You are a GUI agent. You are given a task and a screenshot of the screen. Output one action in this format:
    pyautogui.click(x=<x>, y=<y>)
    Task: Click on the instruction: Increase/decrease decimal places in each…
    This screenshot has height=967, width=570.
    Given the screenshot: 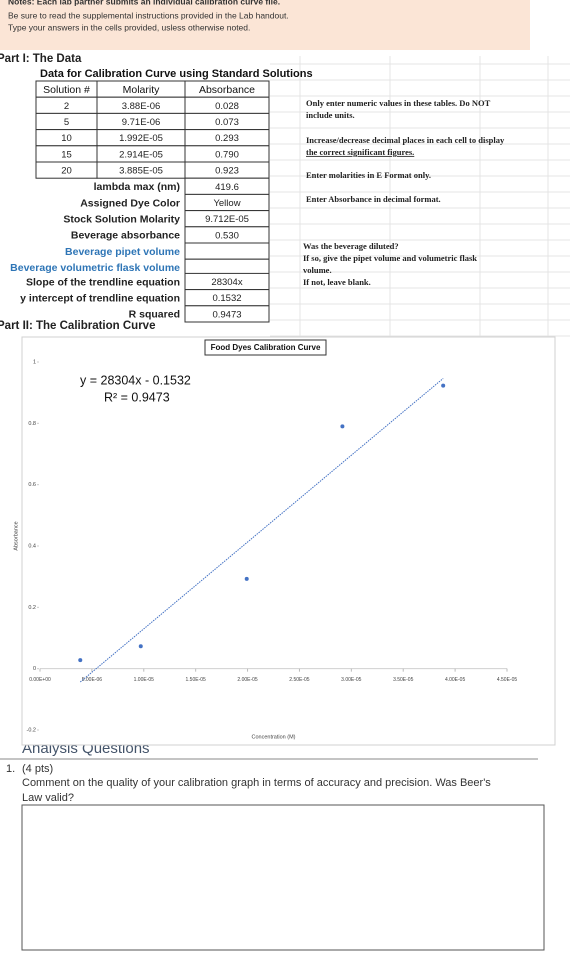 What is the action you would take?
    pyautogui.click(x=405, y=140)
    